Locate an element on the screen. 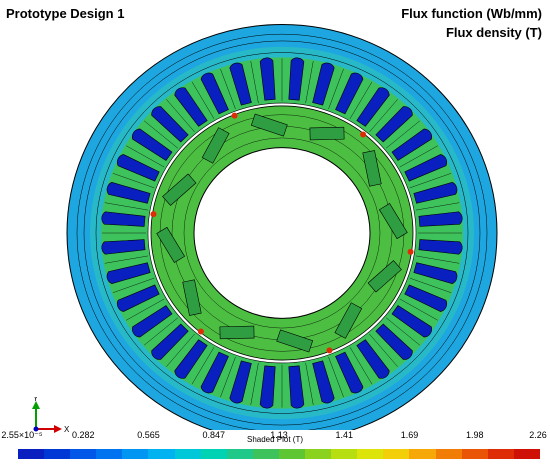  plot-title: Prototype Design 1 is located at coordinates (65, 13).